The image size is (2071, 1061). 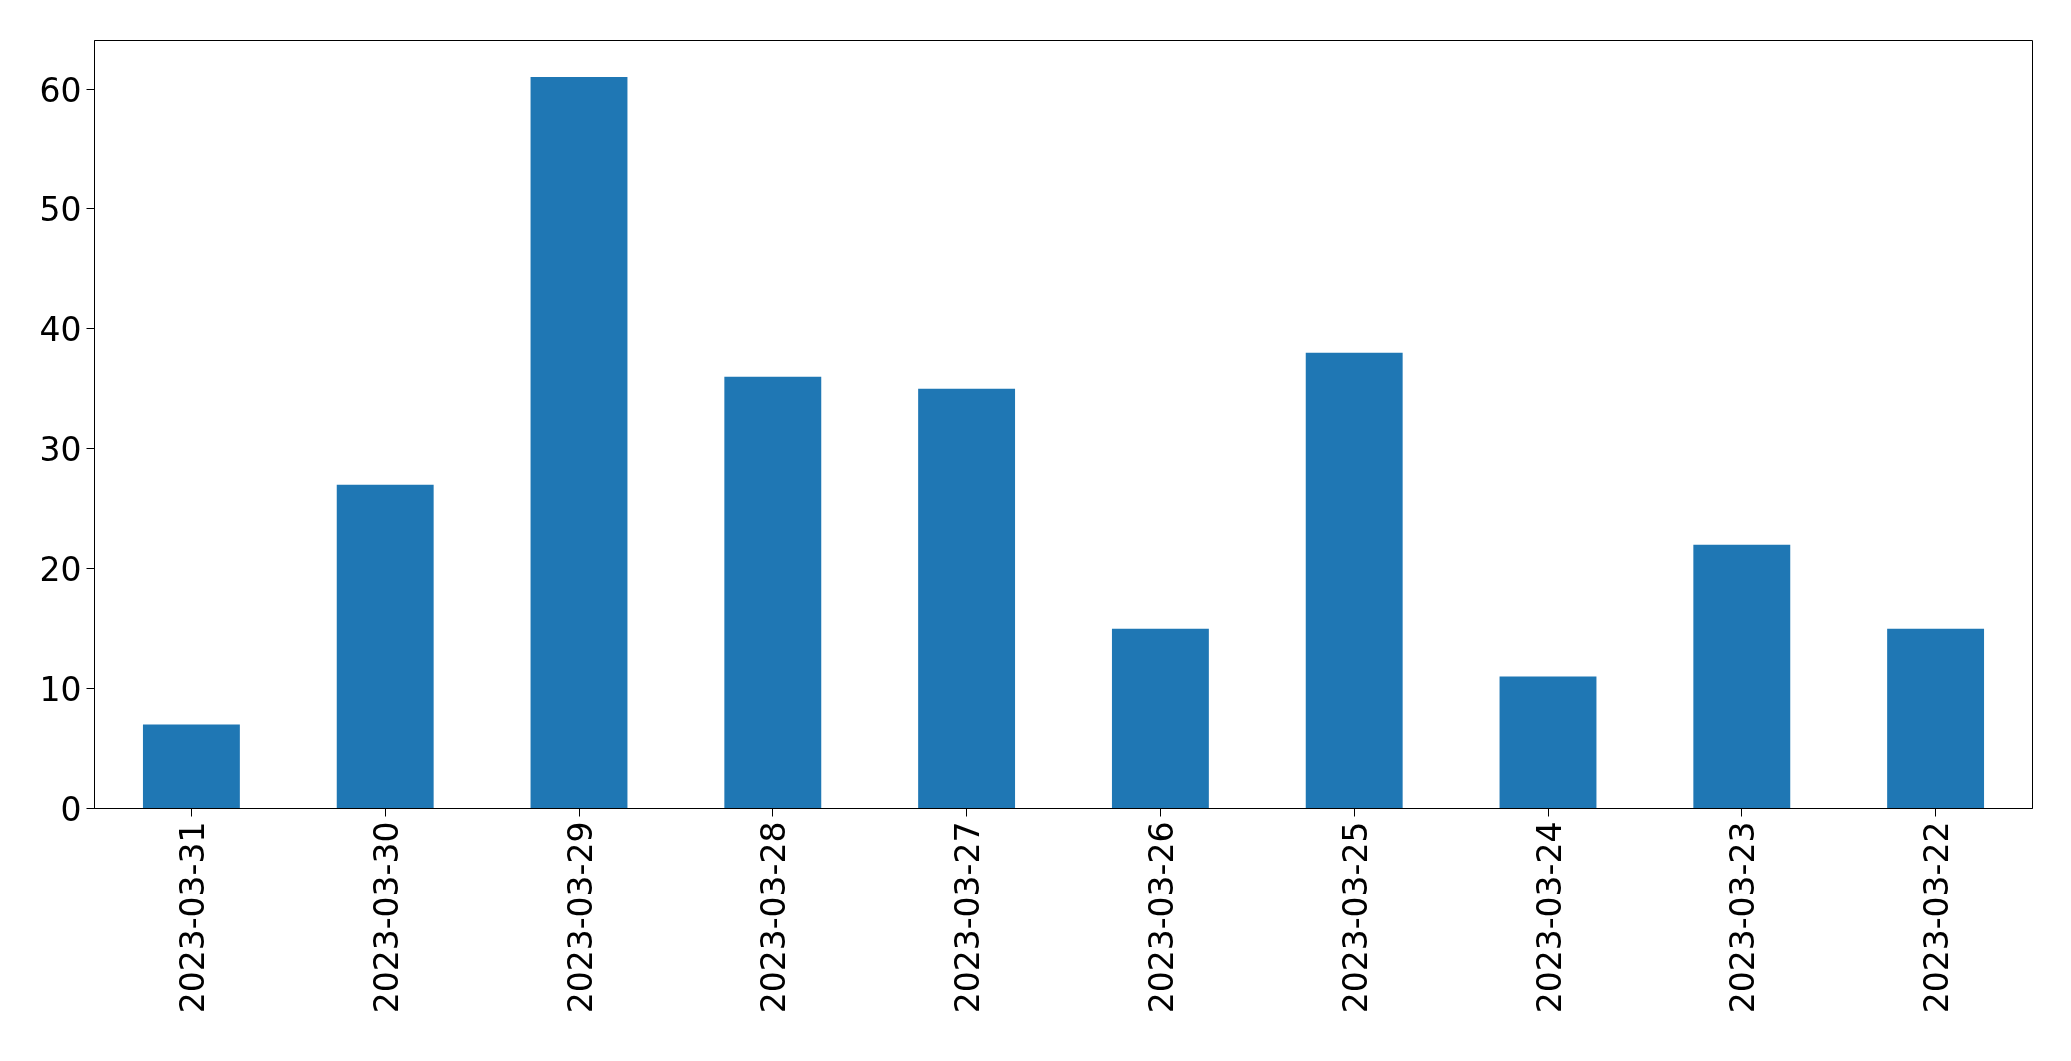 I want to click on x-tick-label: 2023-03-31, so click(x=192, y=917).